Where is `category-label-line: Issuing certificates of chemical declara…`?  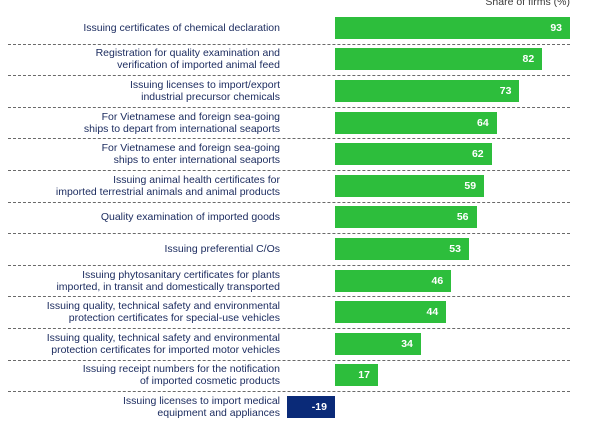
category-label-line: Issuing certificates of chemical declara… is located at coordinates (181, 27).